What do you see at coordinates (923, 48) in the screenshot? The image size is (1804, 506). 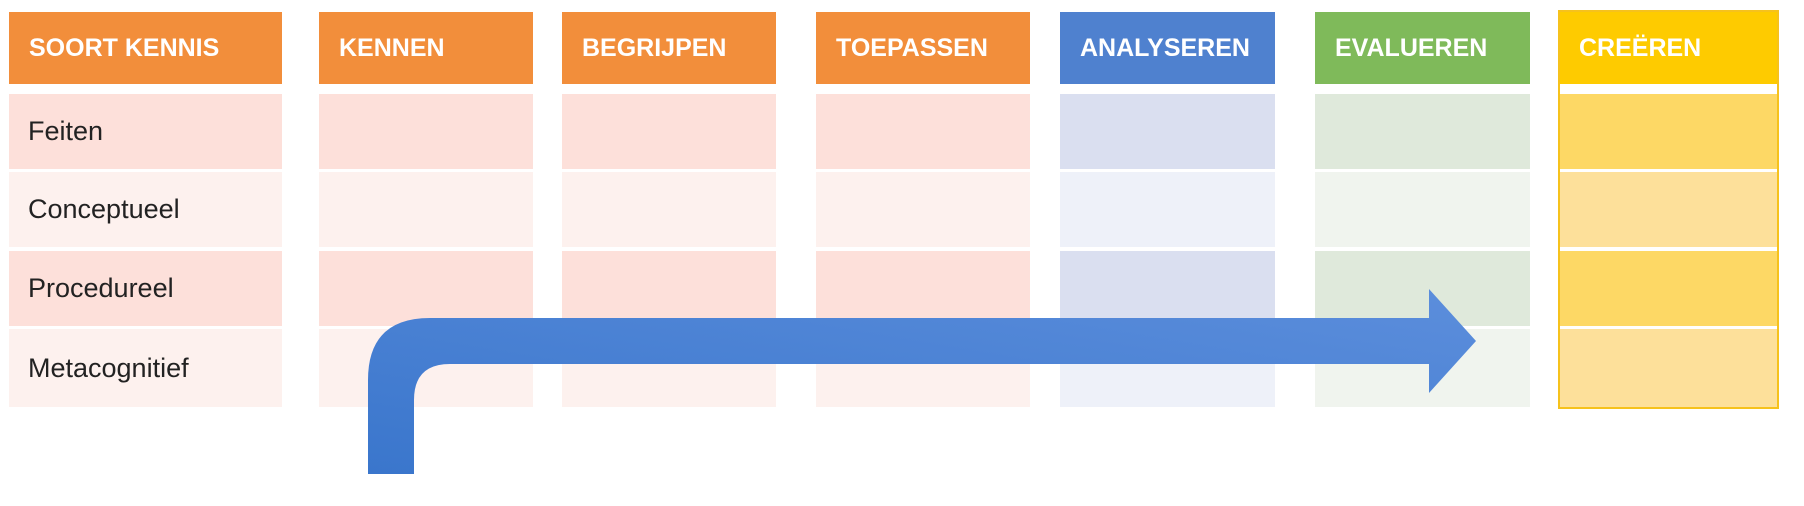 I see `column-header: TOEPASSEN` at bounding box center [923, 48].